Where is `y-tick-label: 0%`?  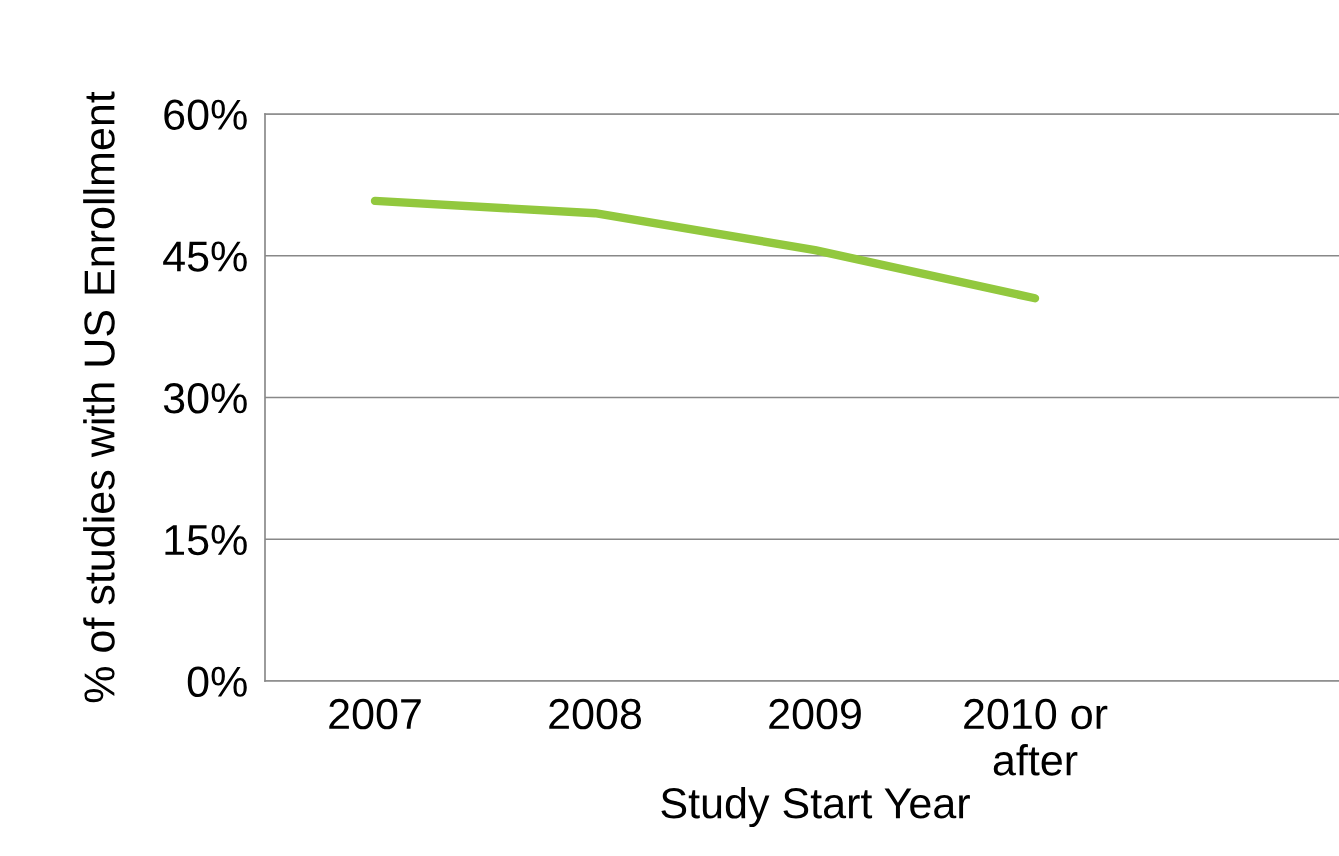
y-tick-label: 0% is located at coordinates (217, 682).